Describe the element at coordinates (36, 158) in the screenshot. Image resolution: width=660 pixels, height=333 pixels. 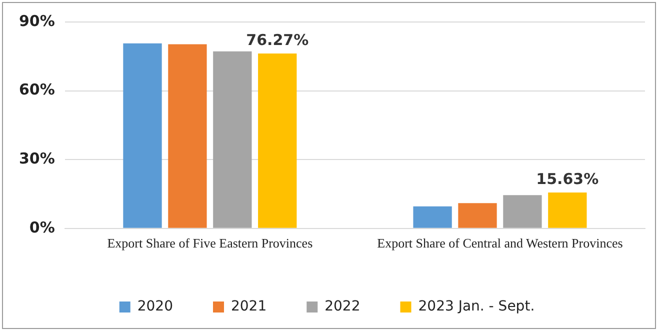
I see `y-tick-label: 30%` at that location.